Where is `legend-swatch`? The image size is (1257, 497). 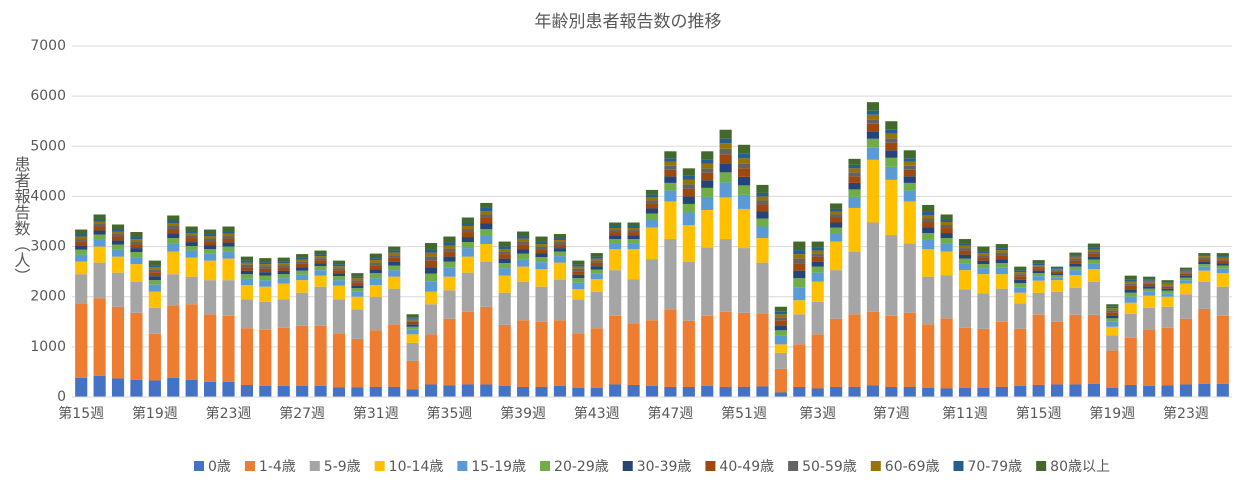 legend-swatch is located at coordinates (314, 466).